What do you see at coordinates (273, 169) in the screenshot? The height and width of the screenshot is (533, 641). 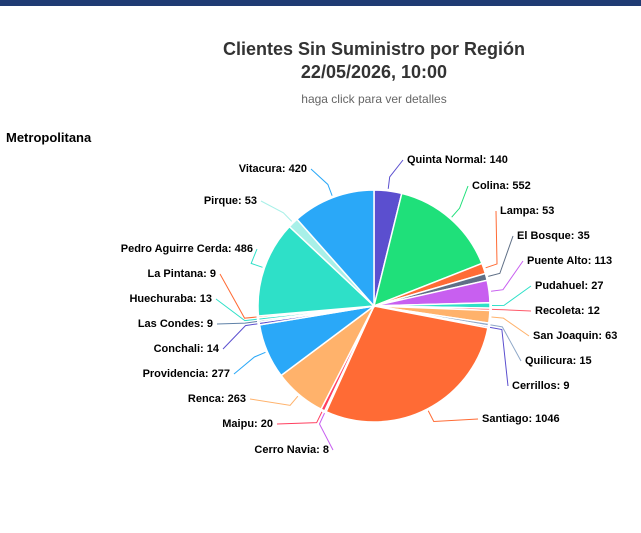 I see `data-label: Vitacura: 420` at bounding box center [273, 169].